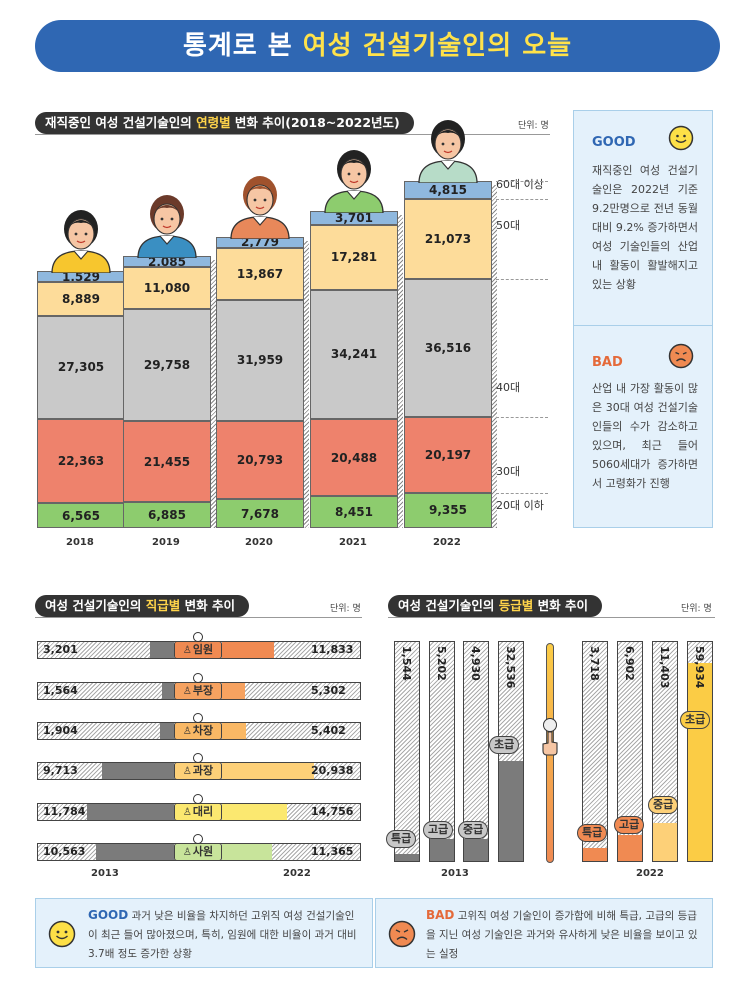  I want to click on grade-value-2013: 32,536, so click(510, 667).